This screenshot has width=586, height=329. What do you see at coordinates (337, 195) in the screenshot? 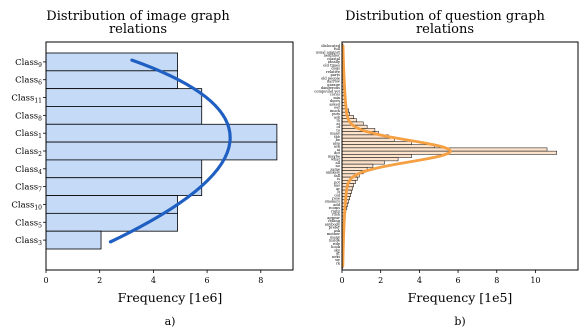
I see `right-category-label: old` at bounding box center [337, 195].